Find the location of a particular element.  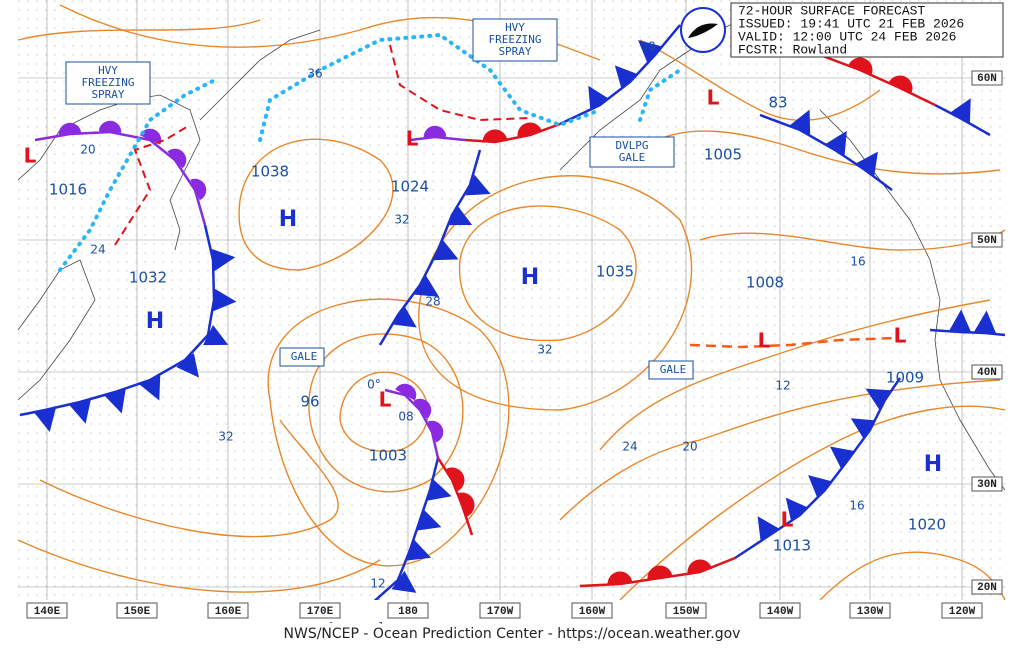

warning-text: DVLPG is located at coordinates (631, 145).